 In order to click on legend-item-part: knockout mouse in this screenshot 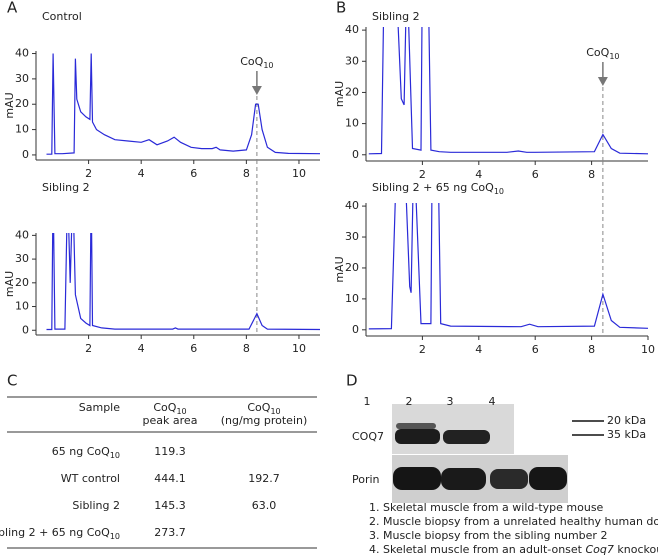, I will do `click(636, 549)`.